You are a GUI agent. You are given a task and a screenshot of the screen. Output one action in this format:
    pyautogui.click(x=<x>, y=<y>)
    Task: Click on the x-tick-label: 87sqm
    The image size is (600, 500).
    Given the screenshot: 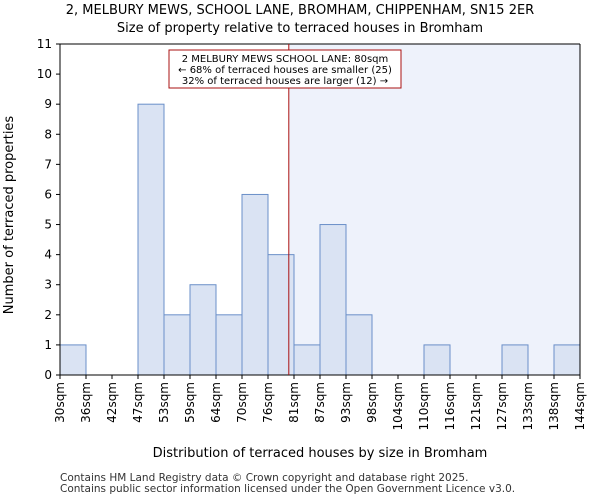 What is the action you would take?
    pyautogui.click(x=320, y=402)
    